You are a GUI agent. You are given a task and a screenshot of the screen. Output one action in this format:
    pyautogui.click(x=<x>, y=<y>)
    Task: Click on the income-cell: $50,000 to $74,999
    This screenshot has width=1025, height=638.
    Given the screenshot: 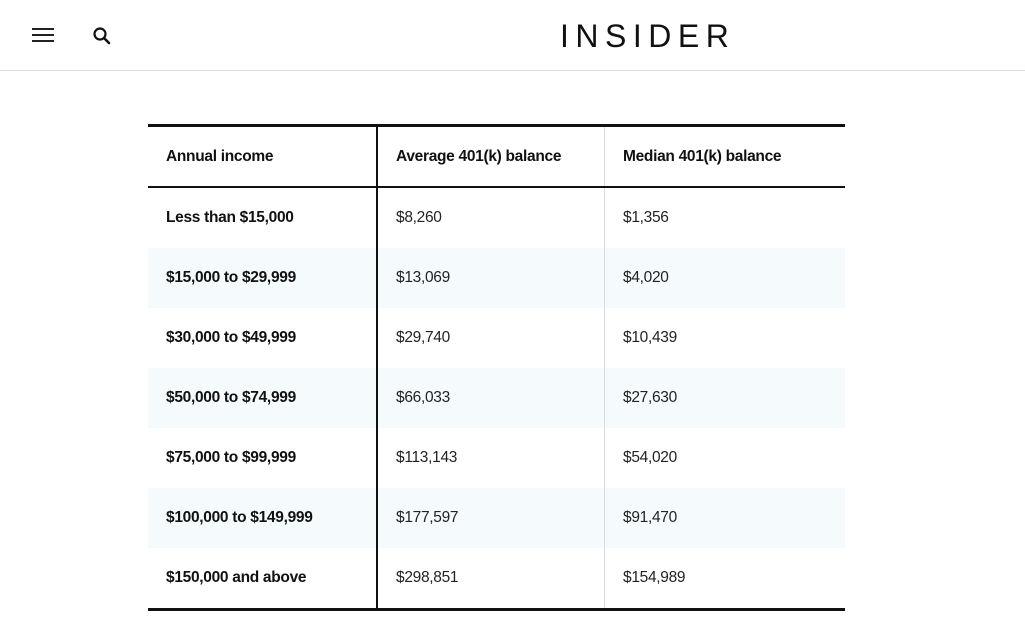 What is the action you would take?
    pyautogui.click(x=263, y=398)
    